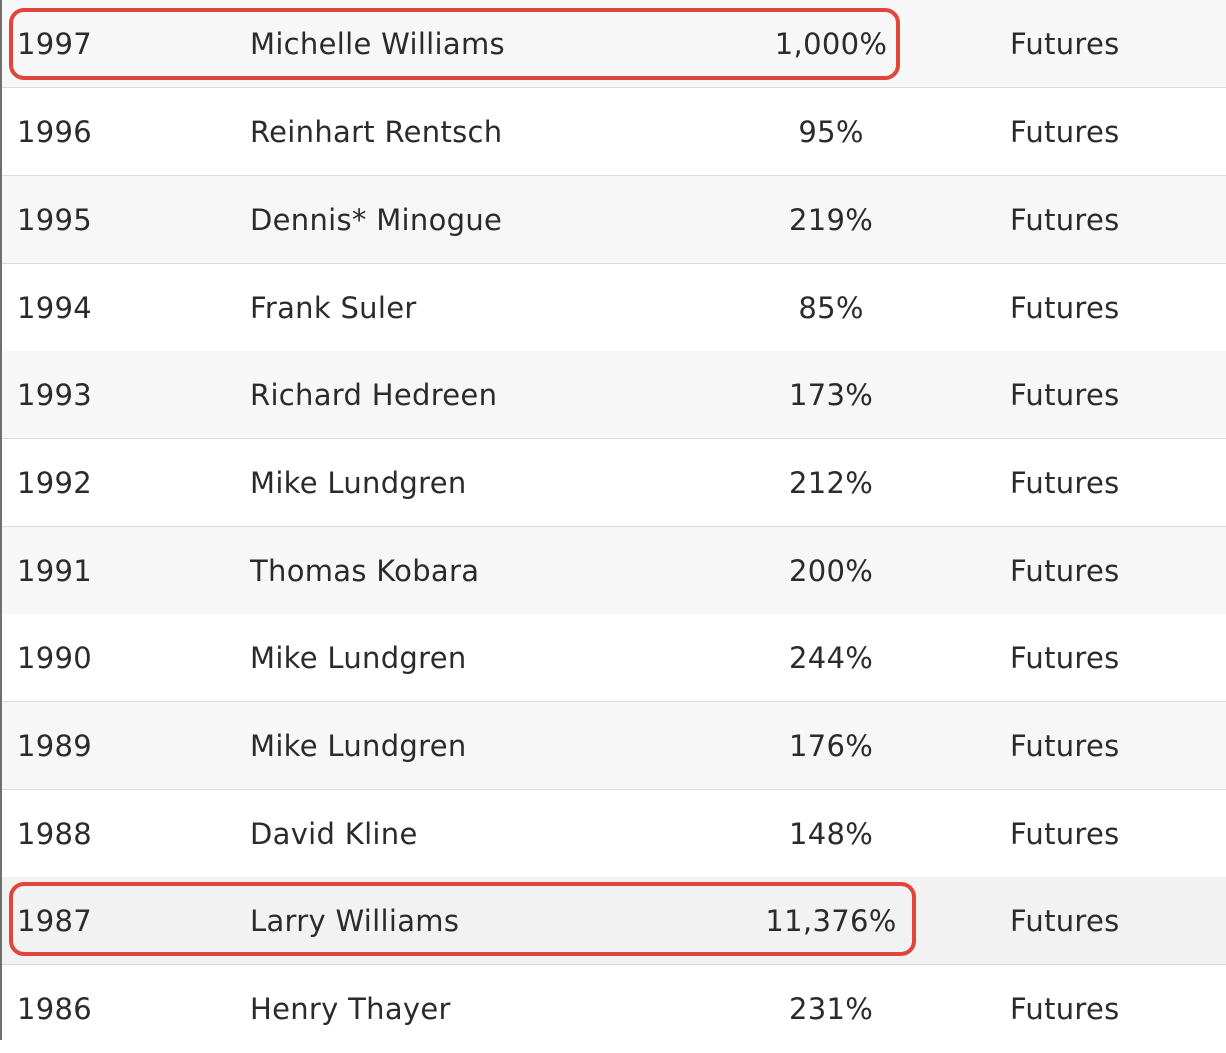 This screenshot has width=1226, height=1053. I want to click on year-cell: 1986, so click(55, 1009).